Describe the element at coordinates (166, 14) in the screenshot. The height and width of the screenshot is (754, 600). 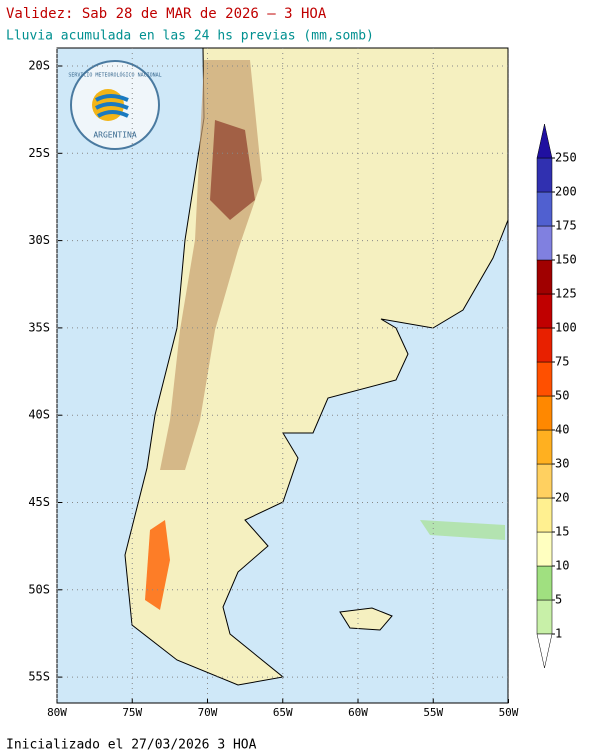
I see `title: Validez: Sab 28 de MAR de 2026 – 3 HOA` at that location.